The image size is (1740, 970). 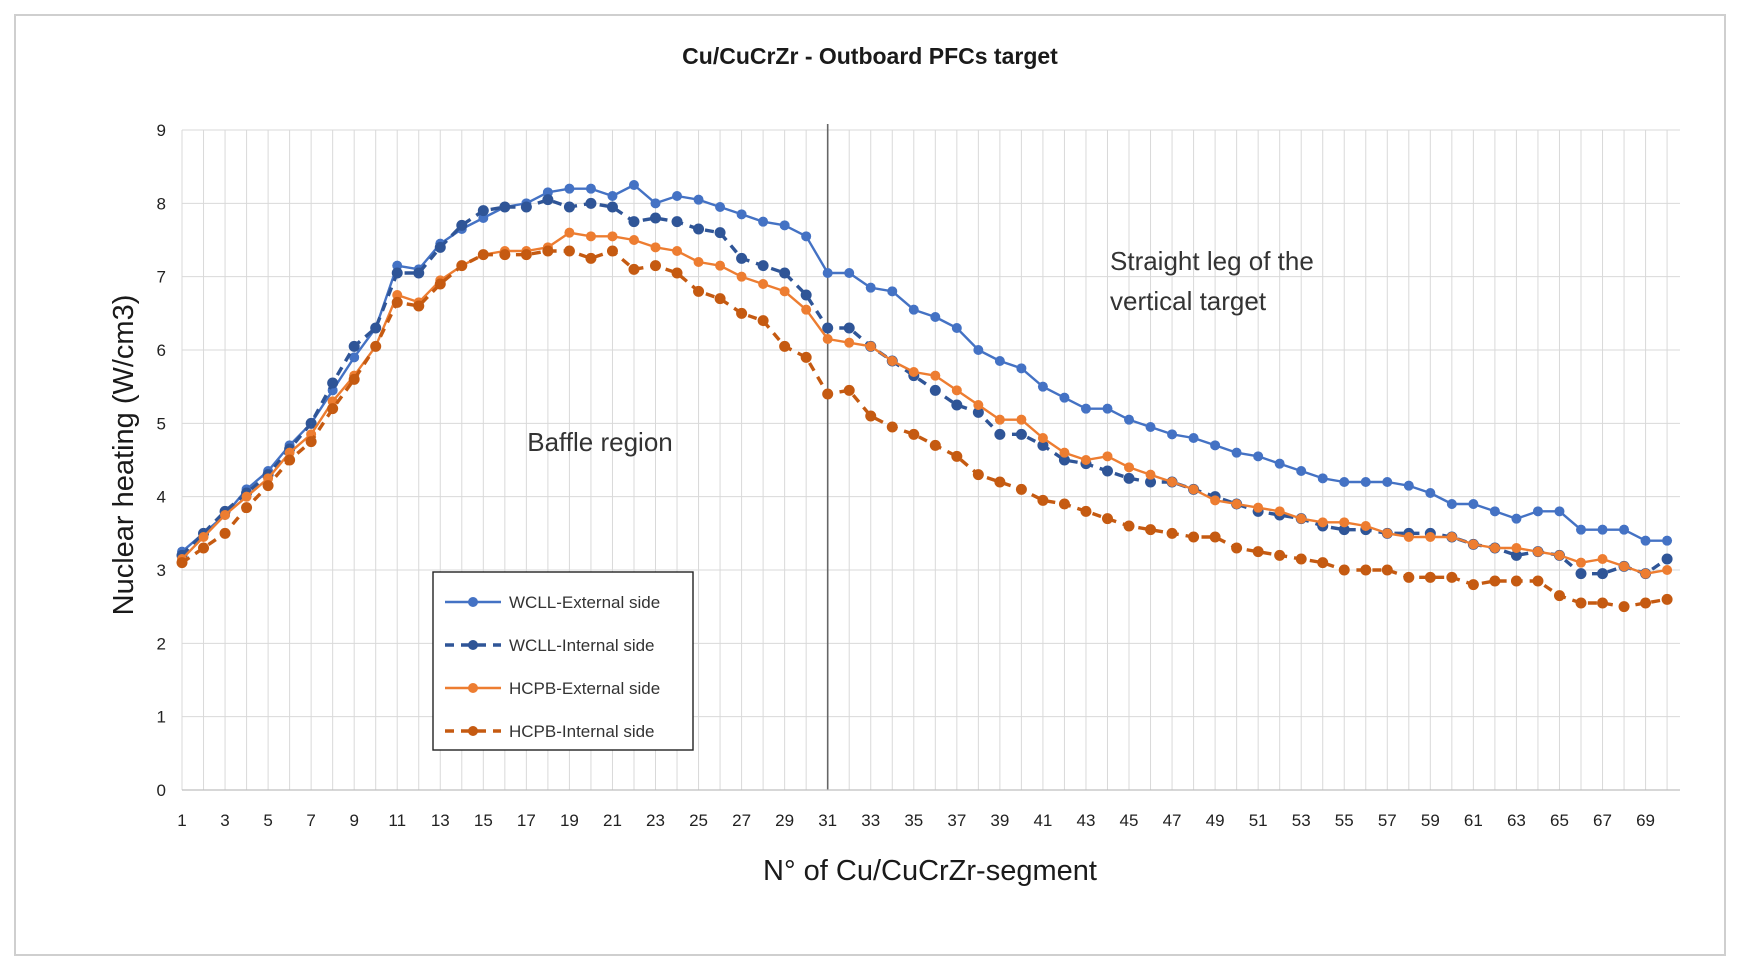 What do you see at coordinates (1602, 820) in the screenshot?
I see `x-tick-label: 67` at bounding box center [1602, 820].